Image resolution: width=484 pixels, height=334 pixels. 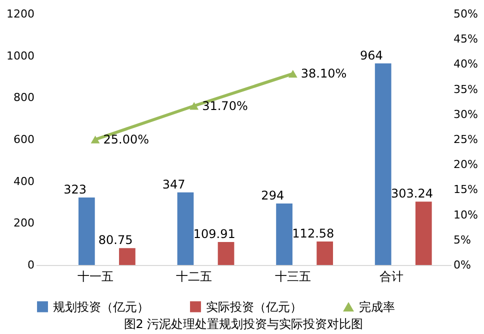 What do you see at coordinates (313, 233) in the screenshot?
I see `data-label: 112.58` at bounding box center [313, 233].